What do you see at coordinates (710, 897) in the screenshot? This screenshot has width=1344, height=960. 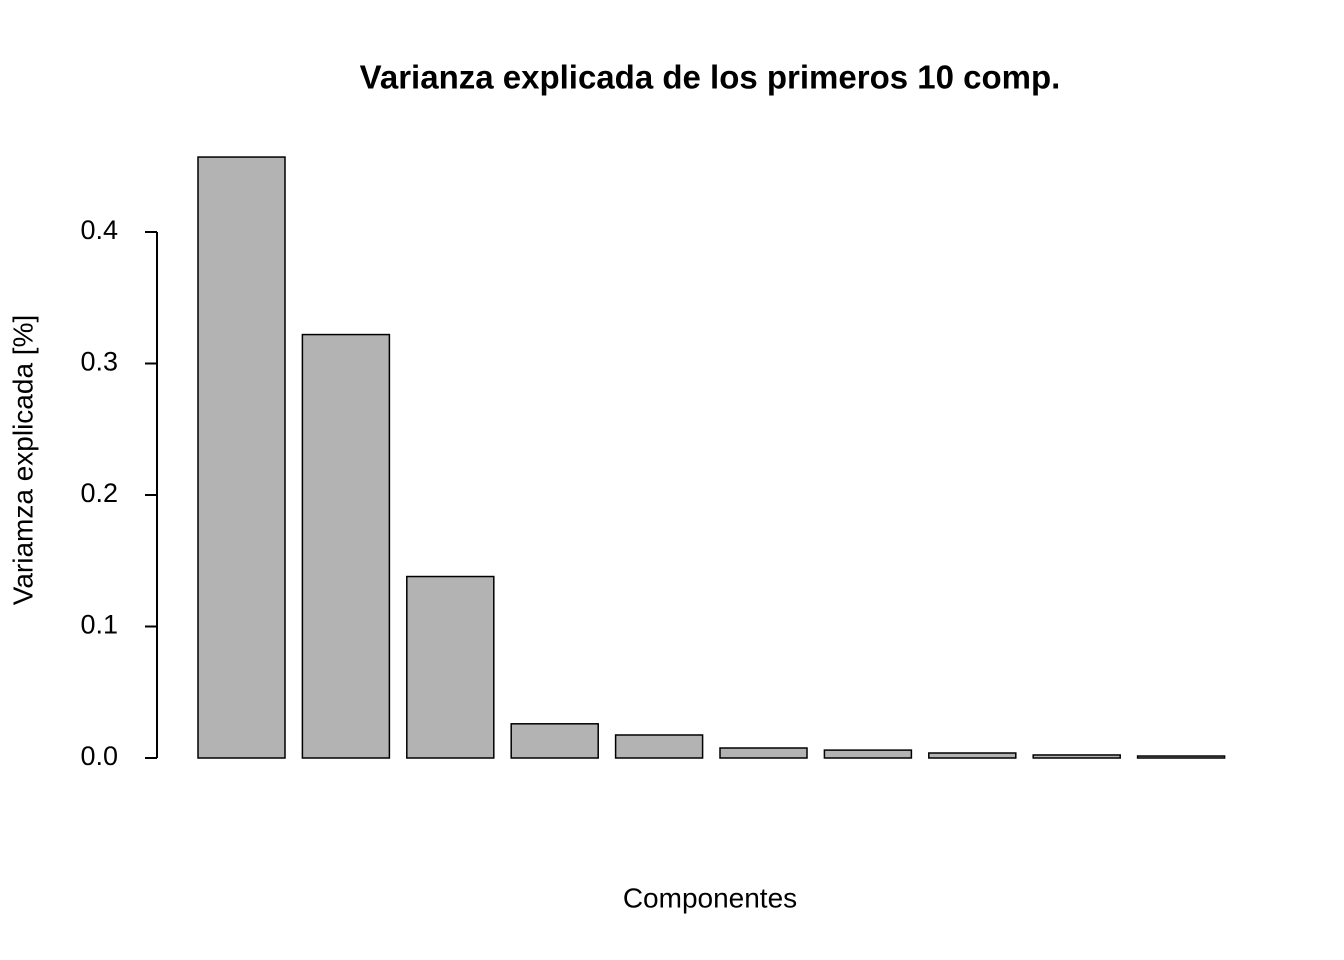 I see `x-axis-title: Componentes` at bounding box center [710, 897].